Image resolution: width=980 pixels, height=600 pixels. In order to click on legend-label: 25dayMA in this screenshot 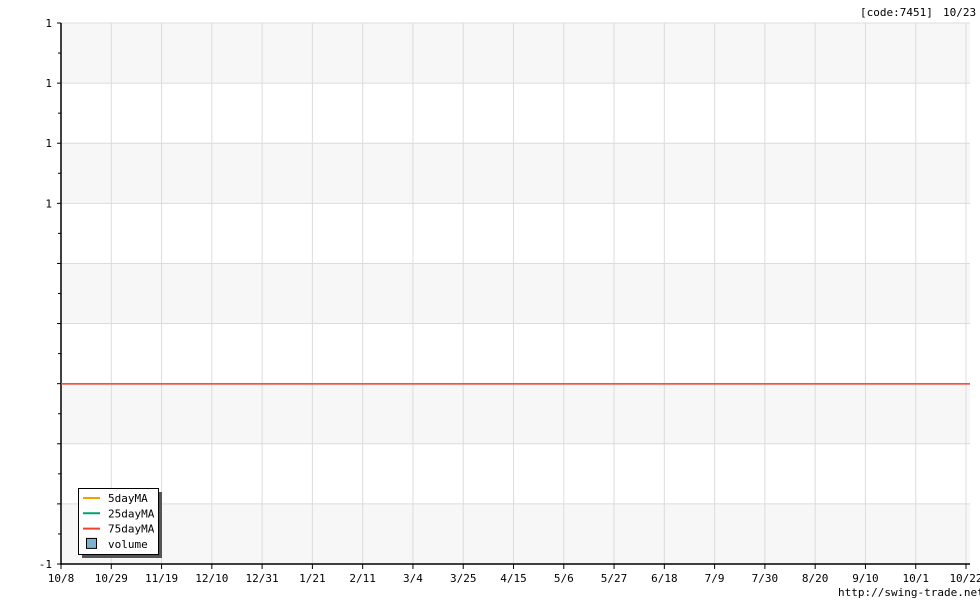, I will do `click(131, 513)`.